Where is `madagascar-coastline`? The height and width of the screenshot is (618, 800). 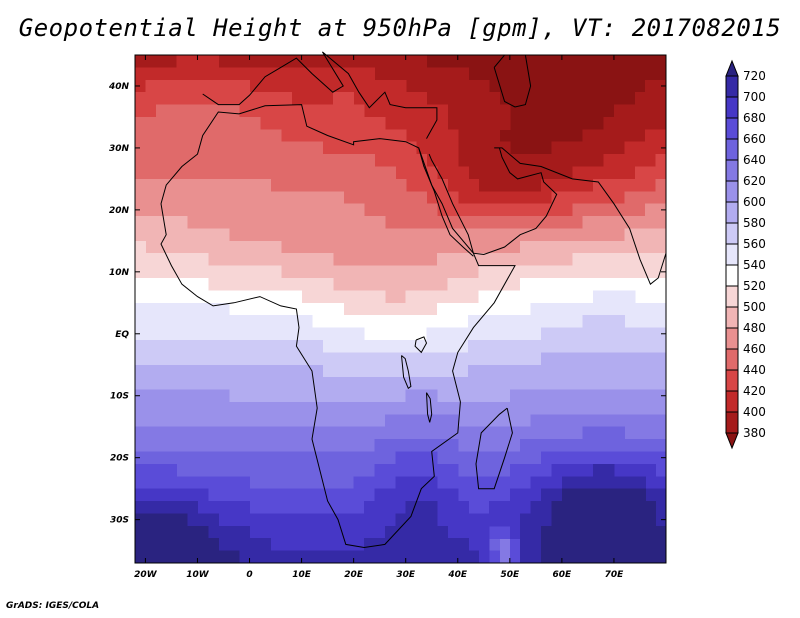
madagascar-coastline is located at coordinates (494, 448).